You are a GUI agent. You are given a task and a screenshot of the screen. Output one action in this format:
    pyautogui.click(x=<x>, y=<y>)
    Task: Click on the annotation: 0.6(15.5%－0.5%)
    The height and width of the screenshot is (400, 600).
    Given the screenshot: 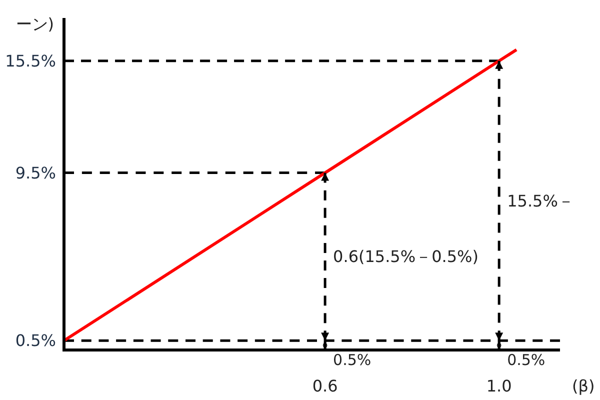 What is the action you would take?
    pyautogui.click(x=405, y=256)
    